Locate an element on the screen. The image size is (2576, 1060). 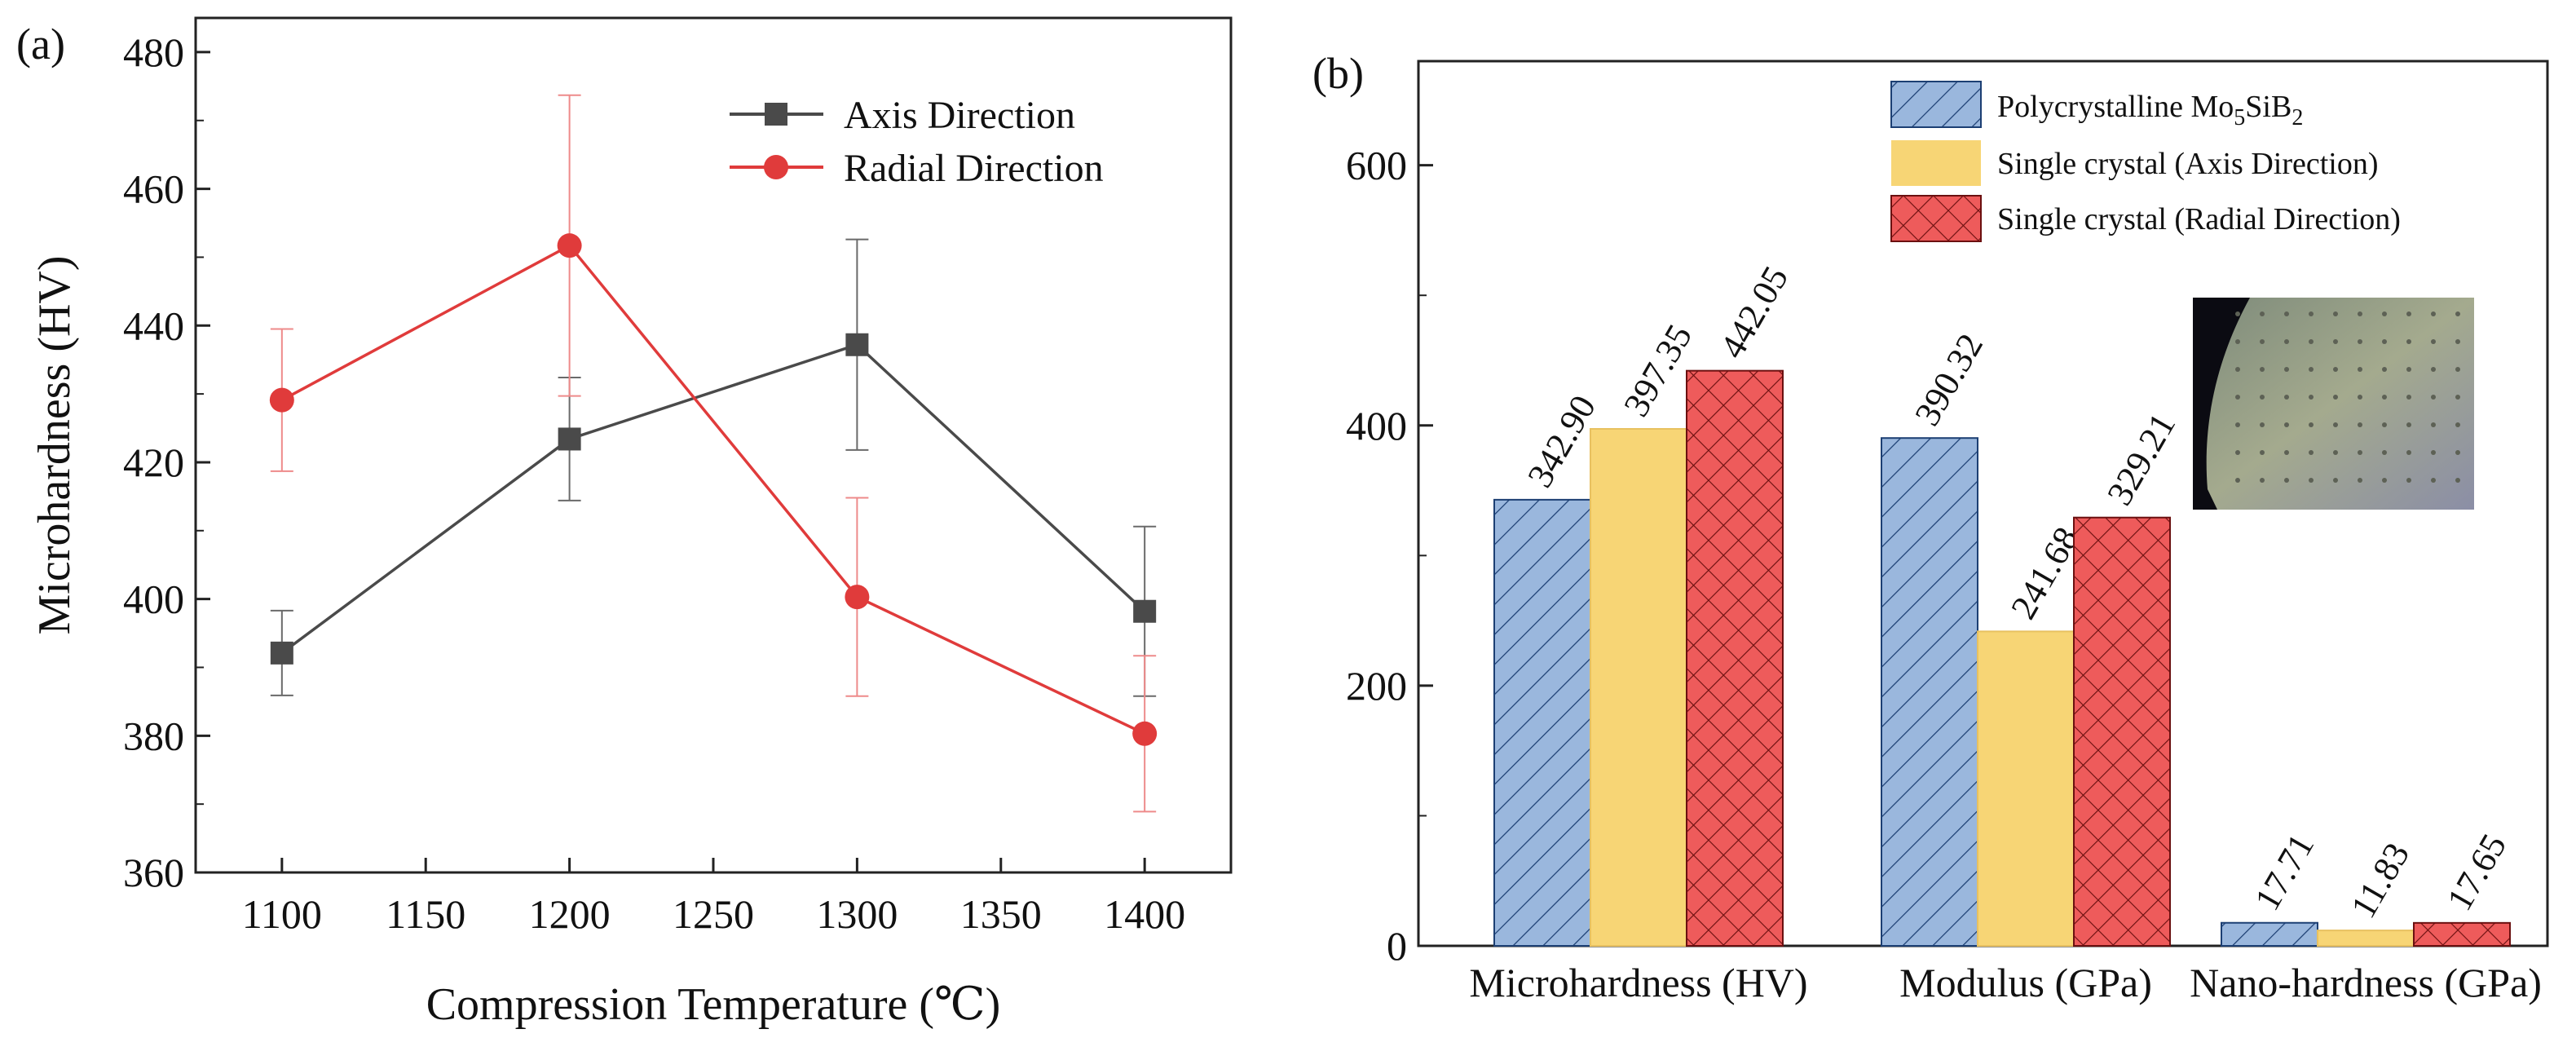
legend-axis-square-marker is located at coordinates (776, 114).